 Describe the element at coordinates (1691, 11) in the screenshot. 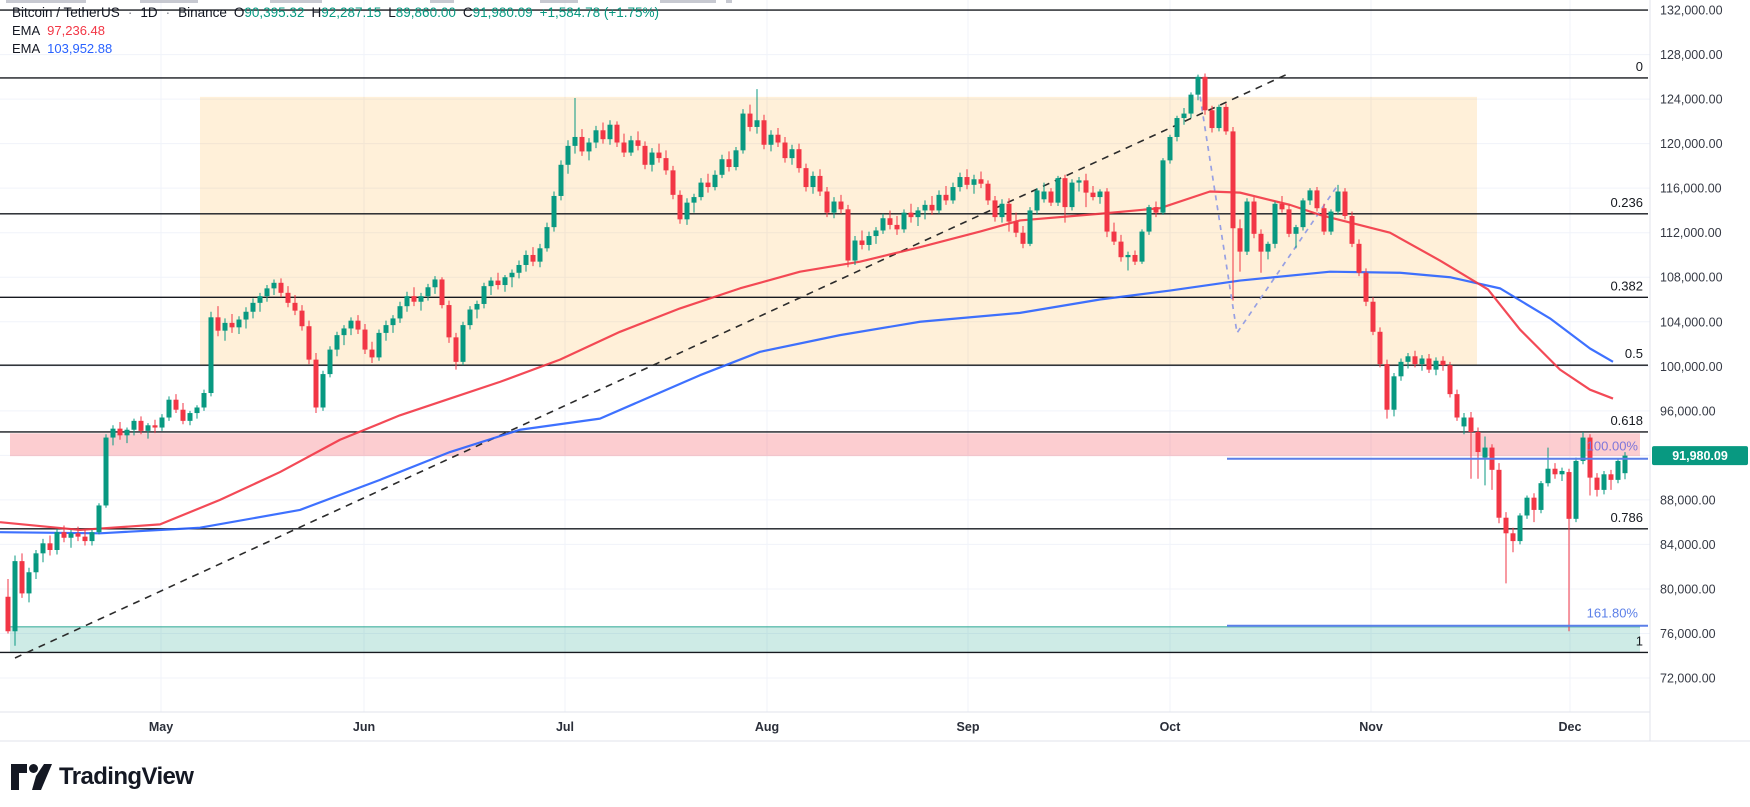

I see `svg-text: 132,000.00` at that location.